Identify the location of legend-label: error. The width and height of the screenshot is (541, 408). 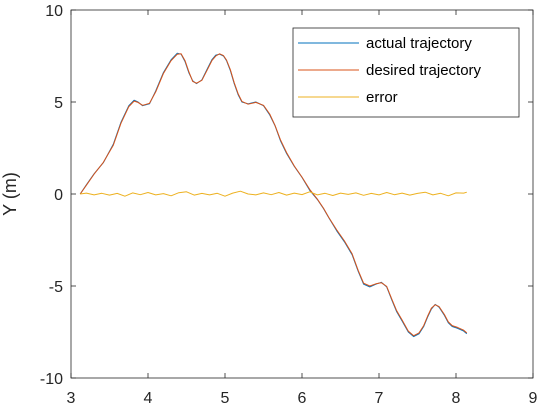
(382, 97).